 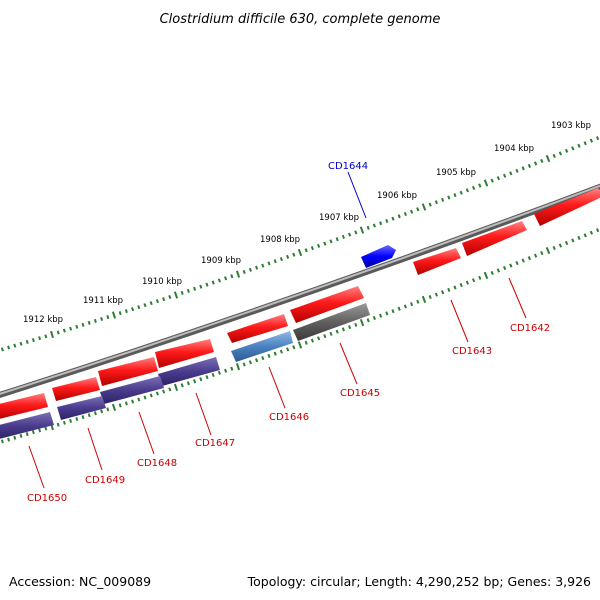 What do you see at coordinates (530, 328) in the screenshot?
I see `gene-label-cd1642: CD1642` at bounding box center [530, 328].